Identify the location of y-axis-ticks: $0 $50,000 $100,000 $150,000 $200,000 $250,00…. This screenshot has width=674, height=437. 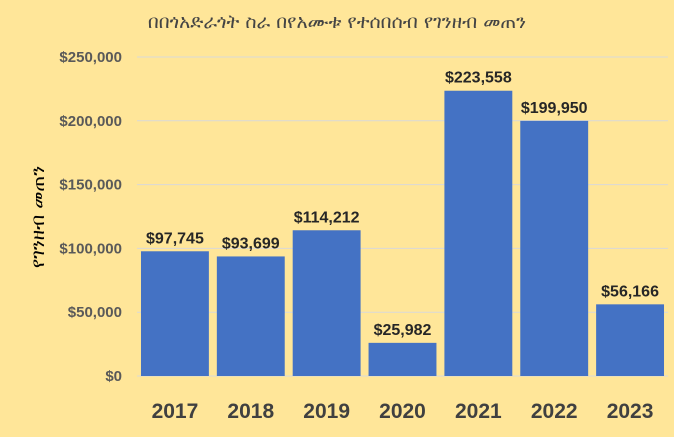
(90, 217).